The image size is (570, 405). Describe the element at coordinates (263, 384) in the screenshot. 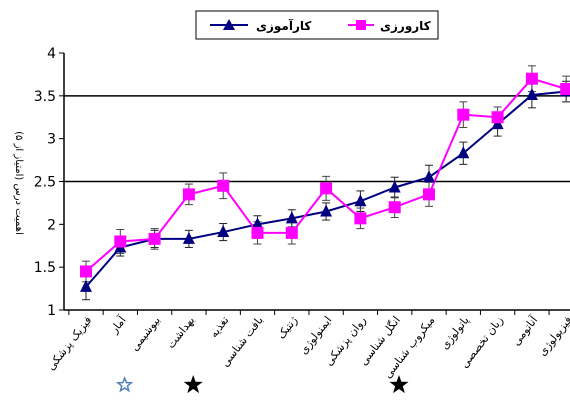

I see `category-stars` at that location.